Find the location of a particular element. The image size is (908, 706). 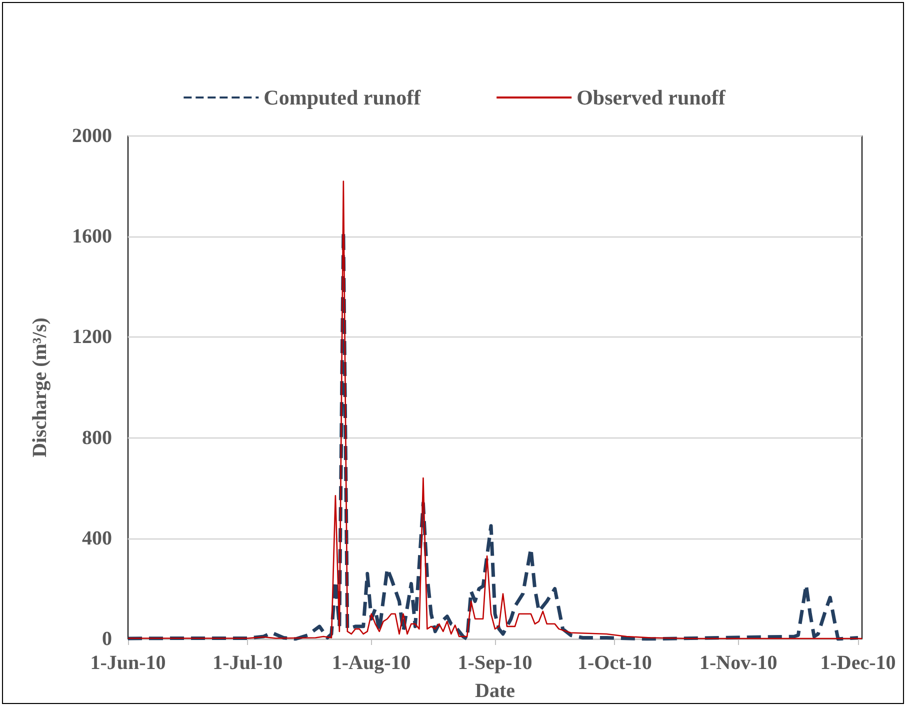

legend-label: Observed runoff is located at coordinates (651, 98).